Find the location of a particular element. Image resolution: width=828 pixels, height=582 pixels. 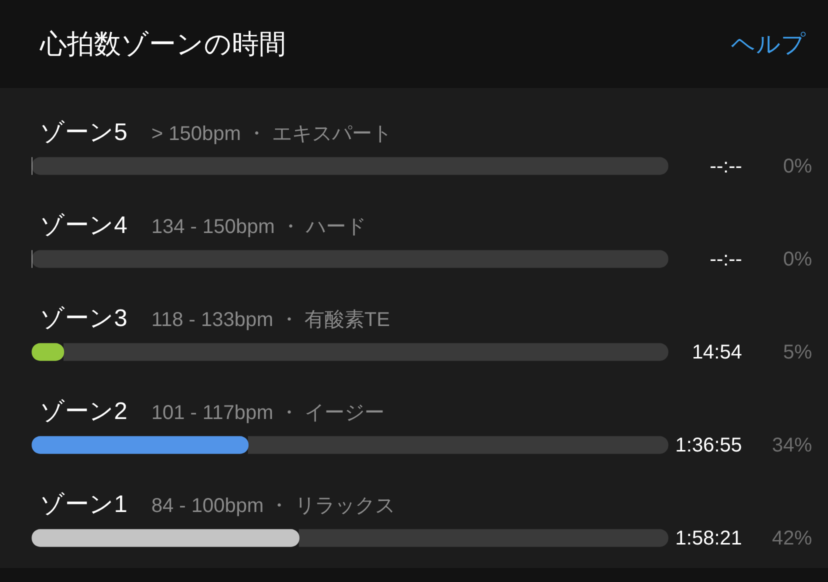

text: 14:54 is located at coordinates (717, 353).